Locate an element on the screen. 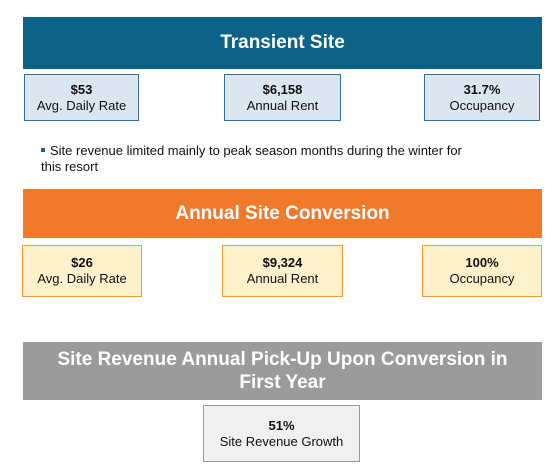 Image resolution: width=557 pixels, height=466 pixels. annual-occupancy-value: 100% is located at coordinates (482, 262).